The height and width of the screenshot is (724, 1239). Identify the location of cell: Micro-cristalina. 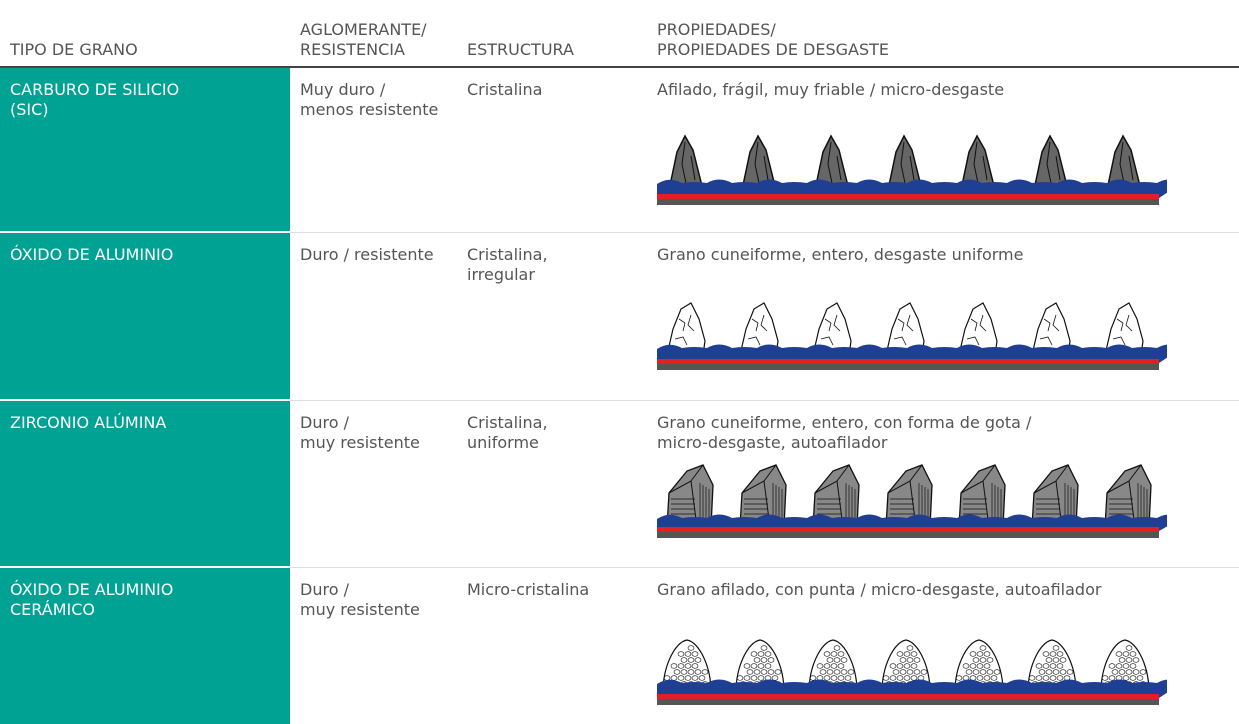
(528, 589).